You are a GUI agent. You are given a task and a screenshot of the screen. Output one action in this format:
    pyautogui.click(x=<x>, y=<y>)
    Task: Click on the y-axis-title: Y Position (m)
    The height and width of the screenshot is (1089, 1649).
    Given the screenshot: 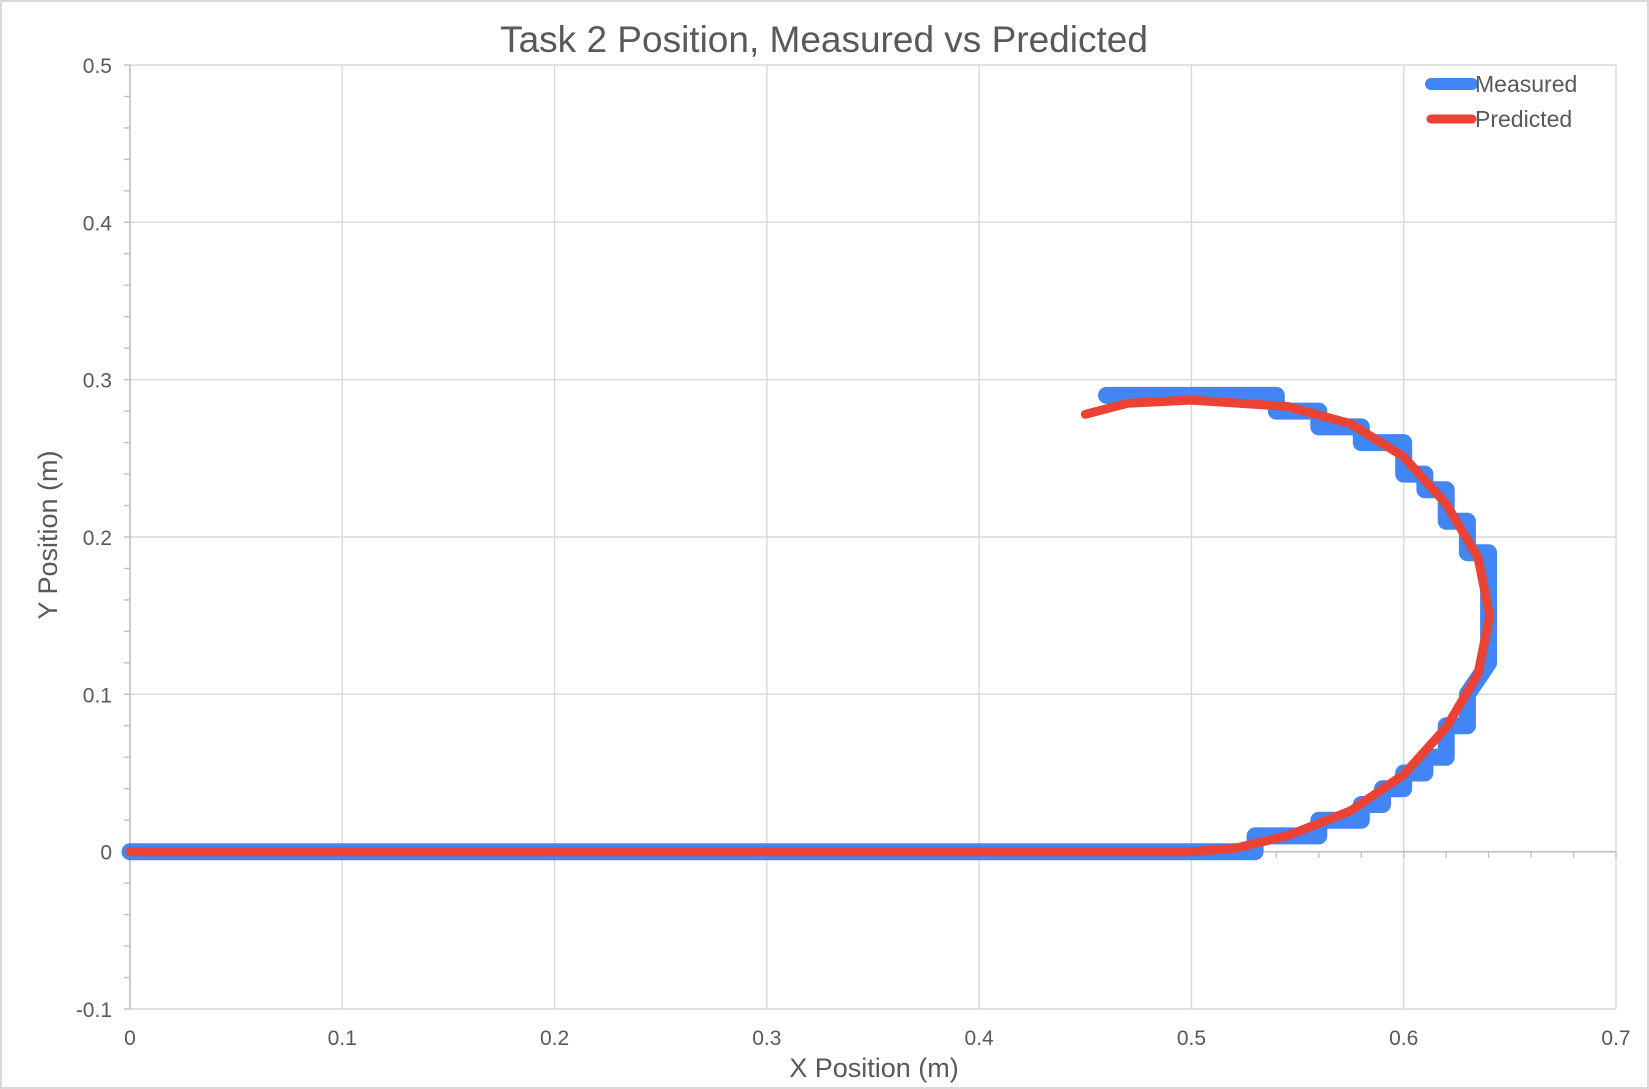 What is the action you would take?
    pyautogui.click(x=48, y=534)
    